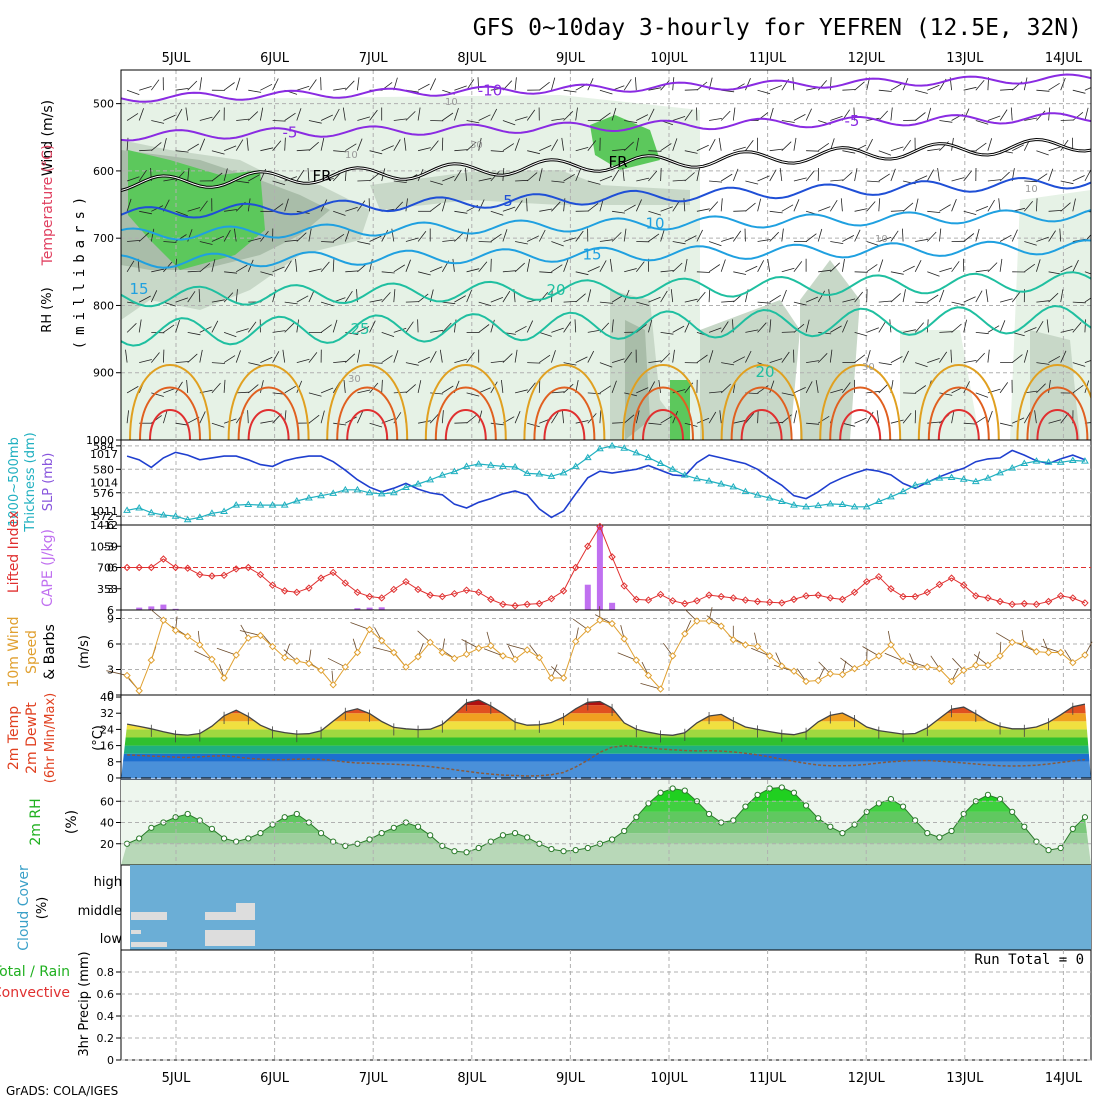 This screenshot has width=1100, height=1100. What do you see at coordinates (654, 224) in the screenshot?
I see `isotherm-label: 10` at bounding box center [654, 224].